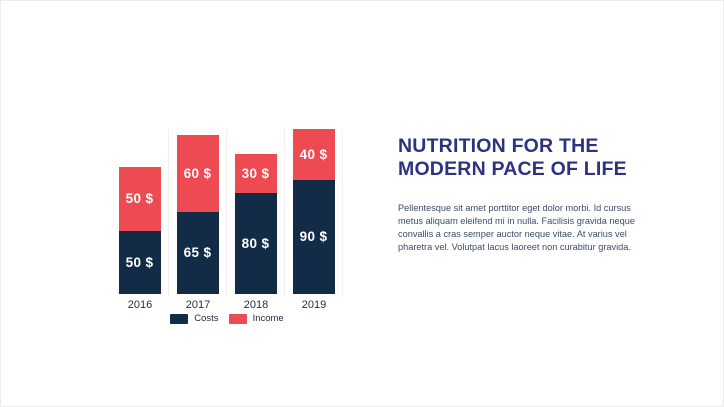 The width and height of the screenshot is (724, 407). I want to click on x-axis-label: 2017, so click(198, 305).